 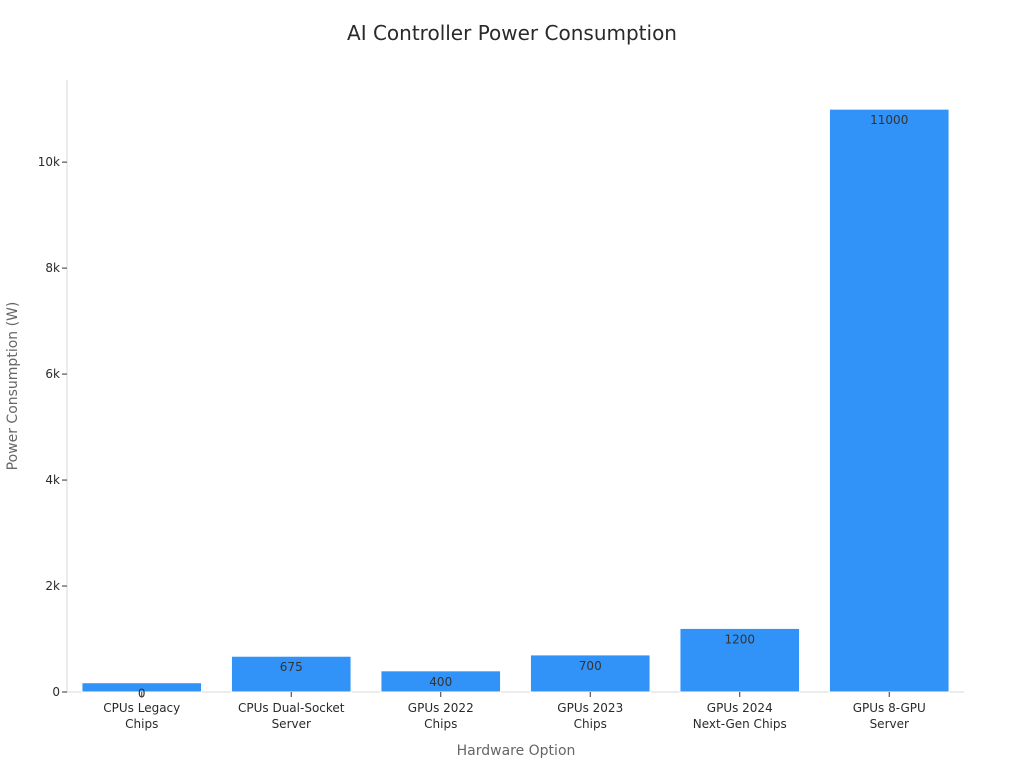 What do you see at coordinates (52, 268) in the screenshot?
I see `y-tick-label: 8k` at bounding box center [52, 268].